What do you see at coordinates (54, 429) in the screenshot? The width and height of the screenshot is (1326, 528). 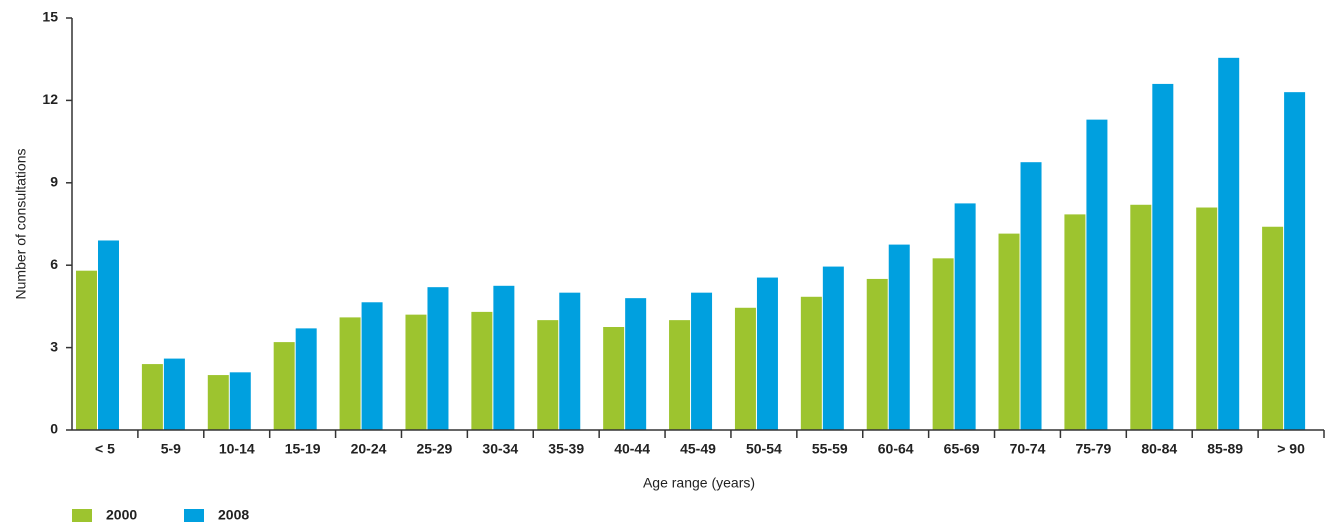 I see `y-tick-label: 0` at bounding box center [54, 429].